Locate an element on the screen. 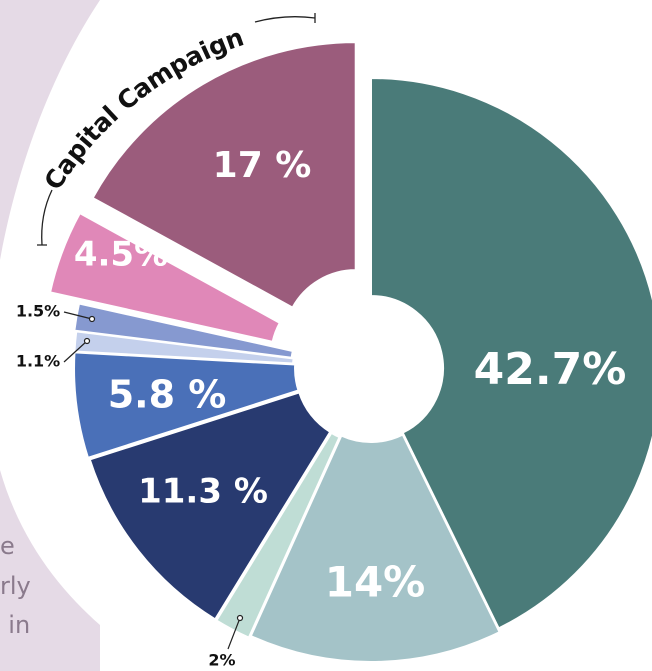  side-text-line: rly is located at coordinates (15, 586).